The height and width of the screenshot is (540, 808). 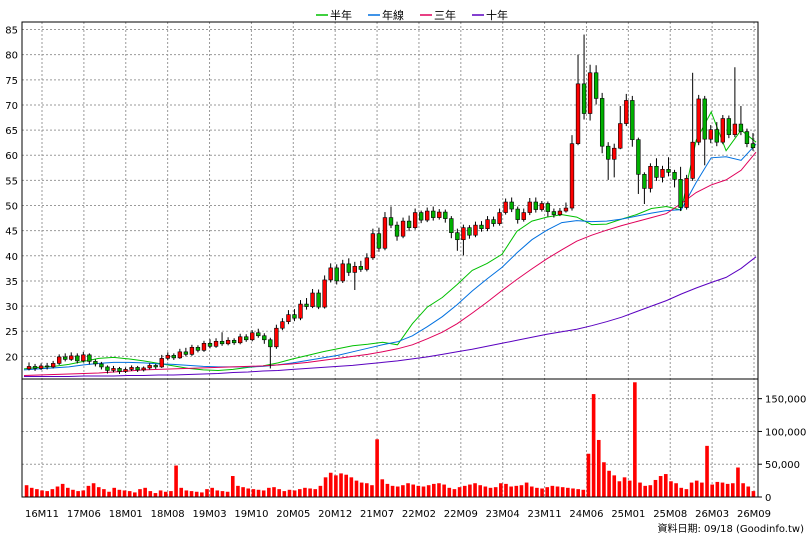 What do you see at coordinates (126, 514) in the screenshot?
I see `time-tick-label: 18M01` at bounding box center [126, 514].